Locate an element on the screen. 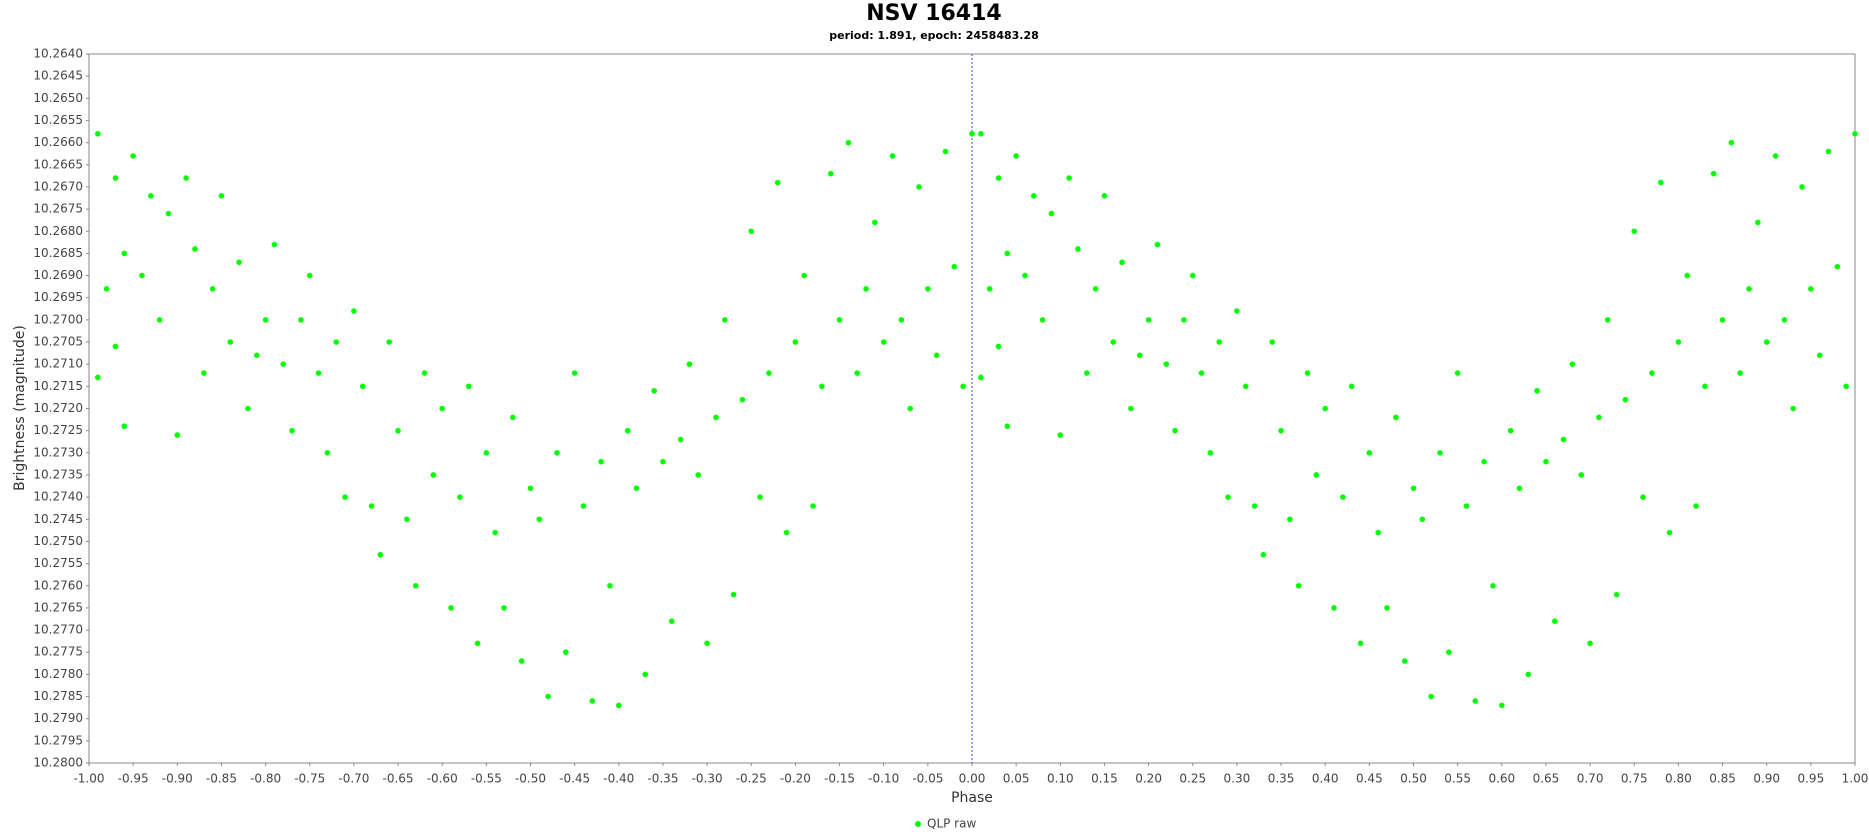 The image size is (1869, 836). x-tick-label: -0.85 is located at coordinates (221, 779).